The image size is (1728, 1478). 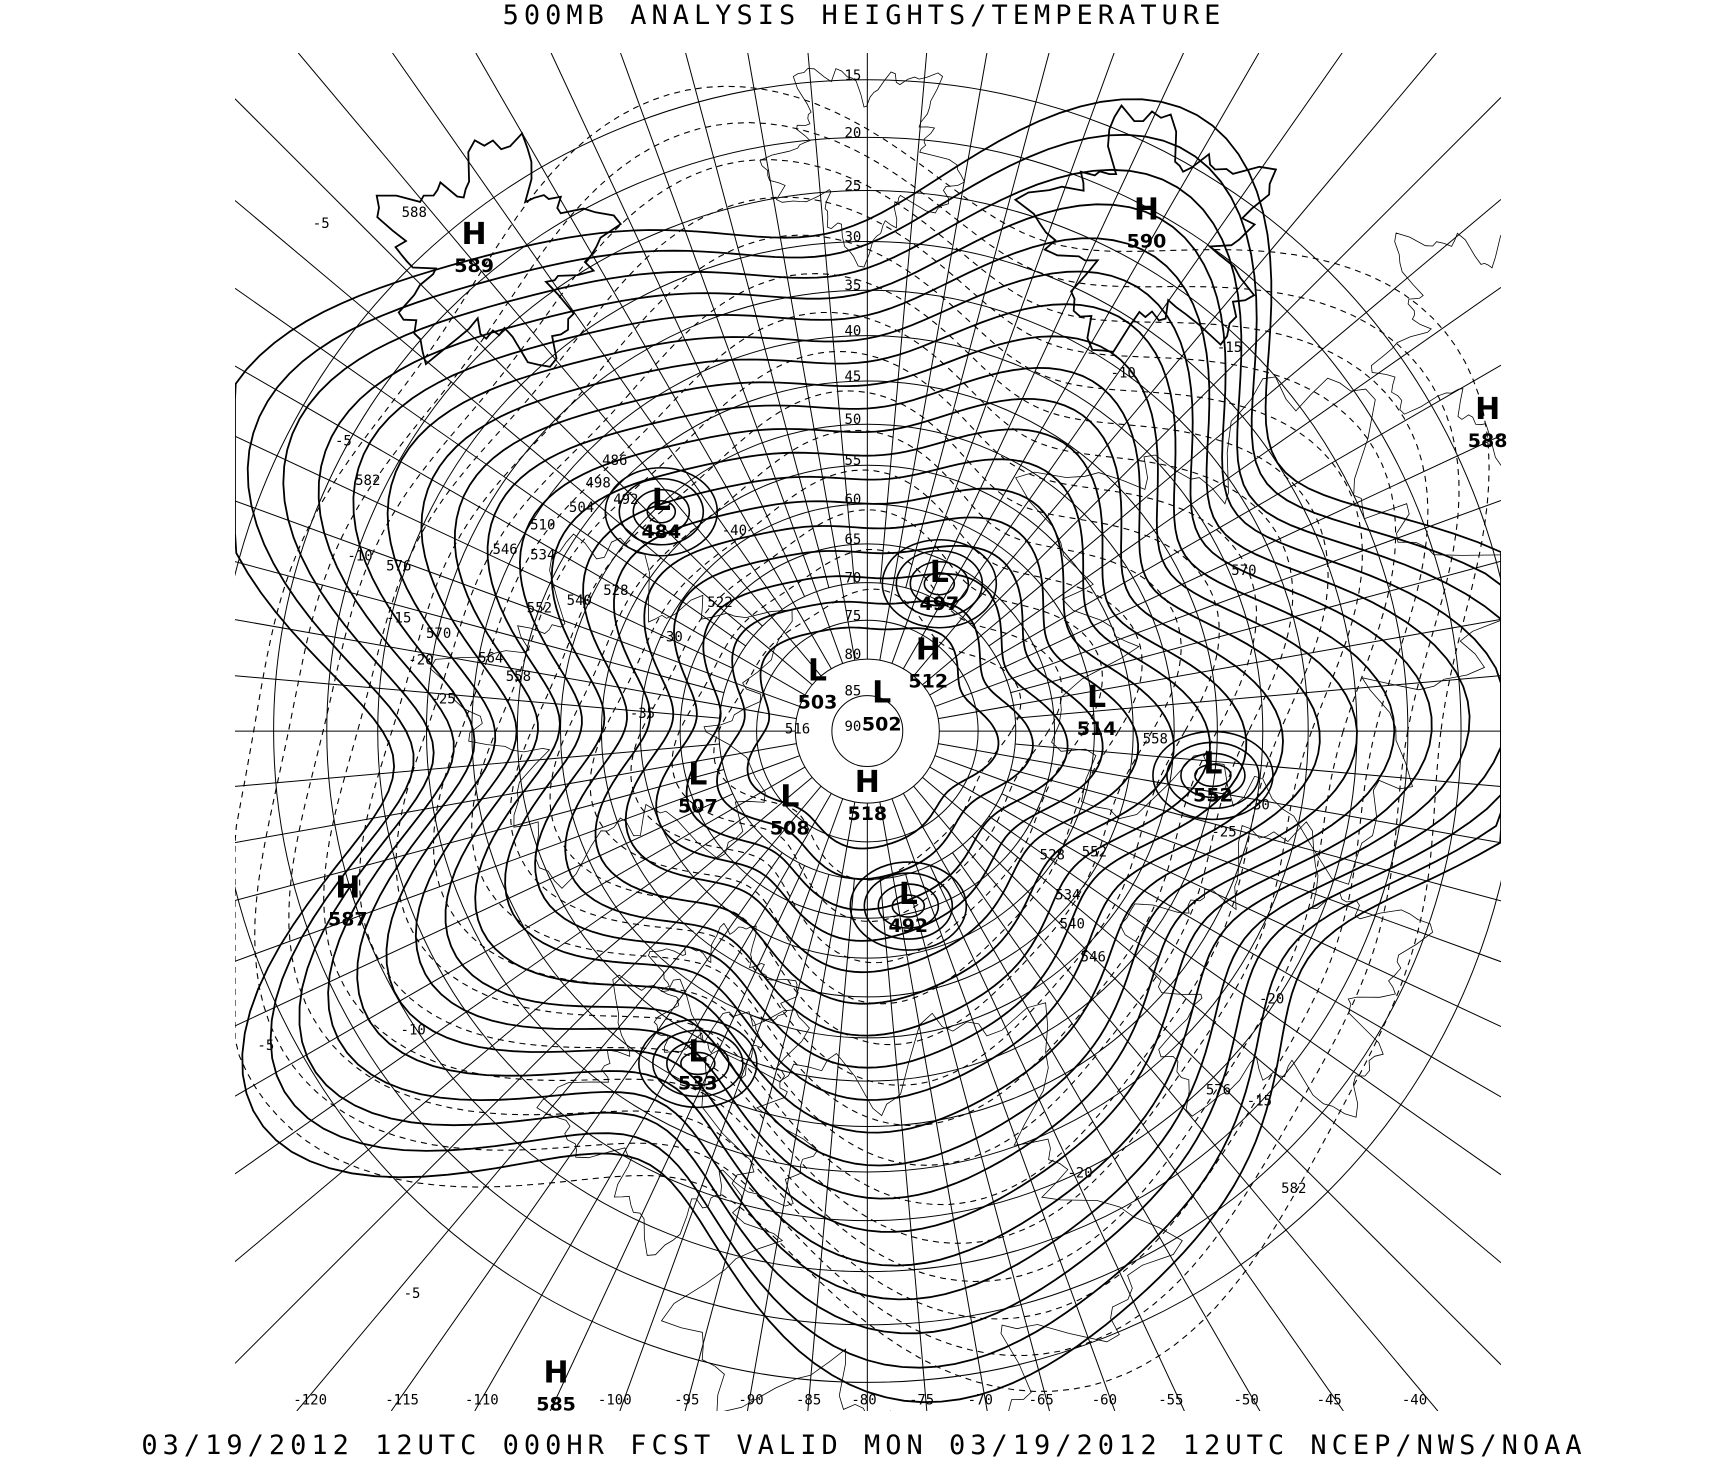 I want to click on latitude-label: 50, so click(x=852, y=420).